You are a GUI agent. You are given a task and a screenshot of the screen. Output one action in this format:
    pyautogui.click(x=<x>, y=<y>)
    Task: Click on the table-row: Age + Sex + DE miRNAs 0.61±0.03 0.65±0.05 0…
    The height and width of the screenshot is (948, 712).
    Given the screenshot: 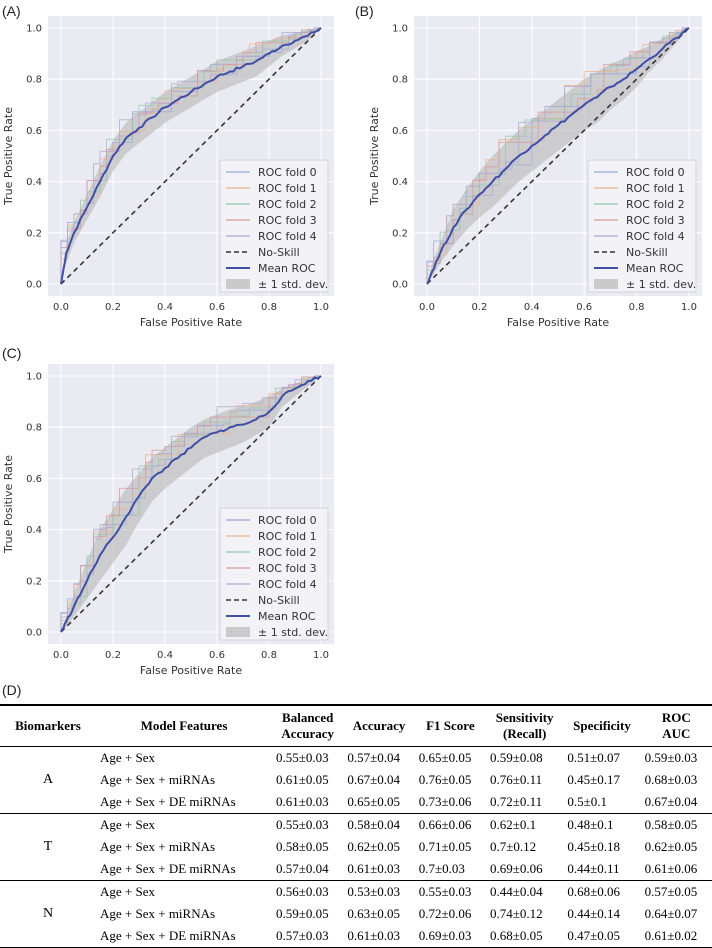 What is the action you would take?
    pyautogui.click(x=356, y=802)
    